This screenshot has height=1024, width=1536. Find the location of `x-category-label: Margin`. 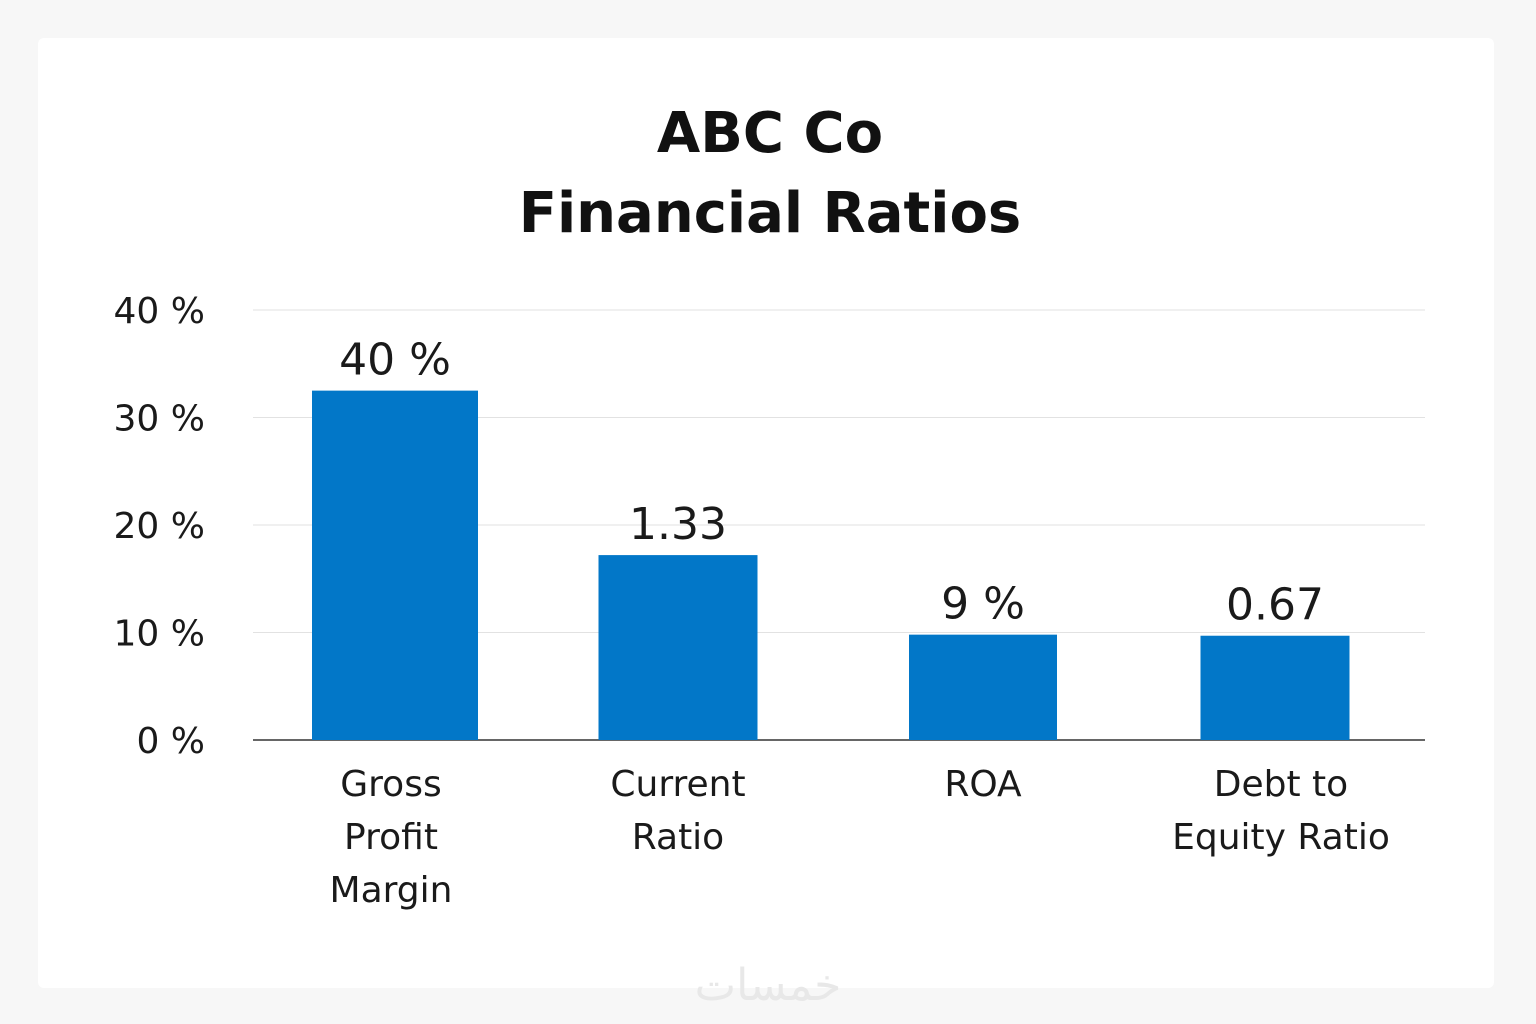

x-category-label: Margin is located at coordinates (391, 890).